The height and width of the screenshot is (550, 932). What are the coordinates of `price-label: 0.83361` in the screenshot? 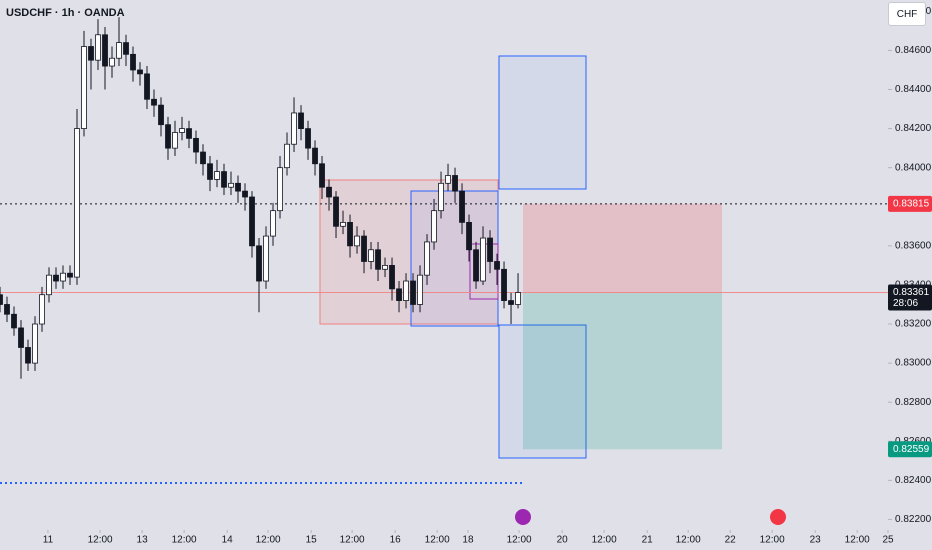 It's located at (911, 292).